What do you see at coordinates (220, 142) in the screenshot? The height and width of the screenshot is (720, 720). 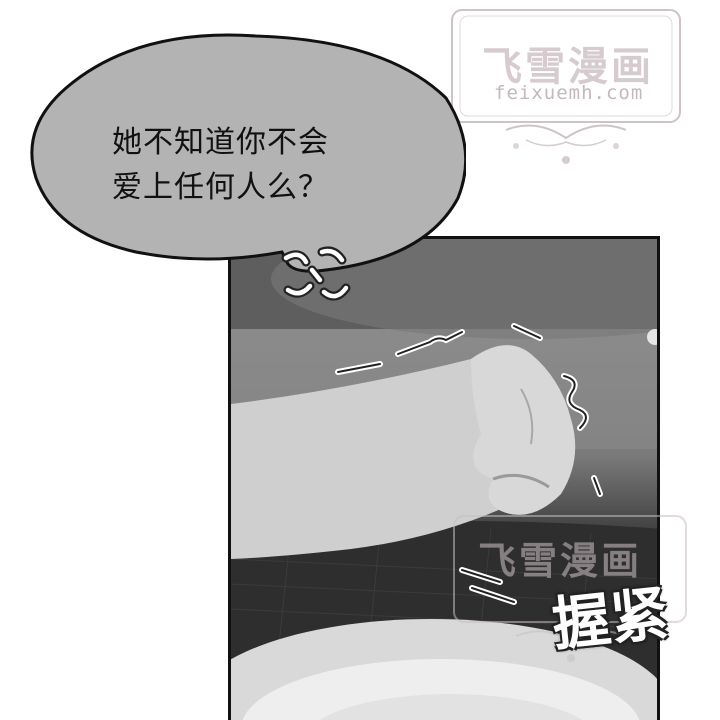 I see `speech-line-1: 她不知道你不会` at bounding box center [220, 142].